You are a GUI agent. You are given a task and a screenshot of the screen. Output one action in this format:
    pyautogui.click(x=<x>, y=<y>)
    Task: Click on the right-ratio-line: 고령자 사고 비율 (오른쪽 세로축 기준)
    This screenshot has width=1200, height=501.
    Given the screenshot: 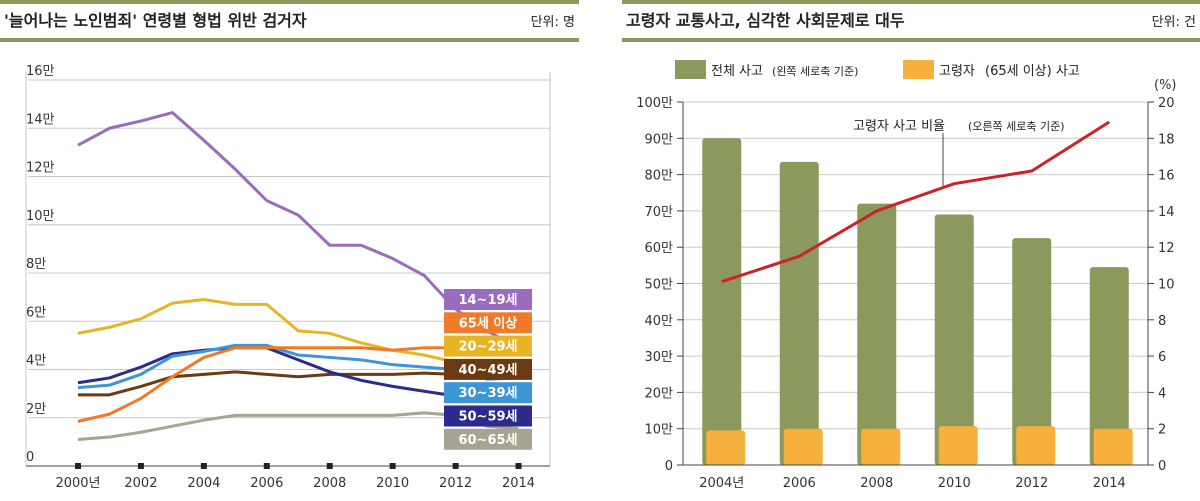 What is the action you would take?
    pyautogui.click(x=916, y=201)
    